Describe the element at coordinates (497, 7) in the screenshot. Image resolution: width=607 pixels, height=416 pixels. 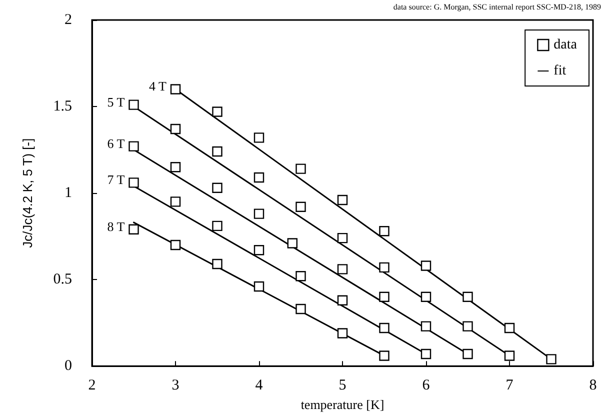
I see `source-note: data source: G. Morgan, SSC internal report SSC-MD-218, 1989` at that location.